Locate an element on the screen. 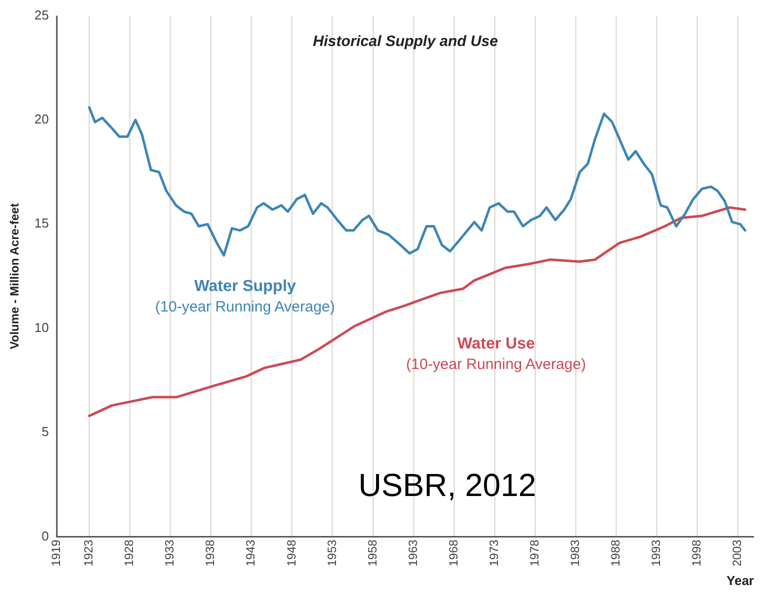 This screenshot has width=762, height=593. text: Water Supply is located at coordinates (245, 287).